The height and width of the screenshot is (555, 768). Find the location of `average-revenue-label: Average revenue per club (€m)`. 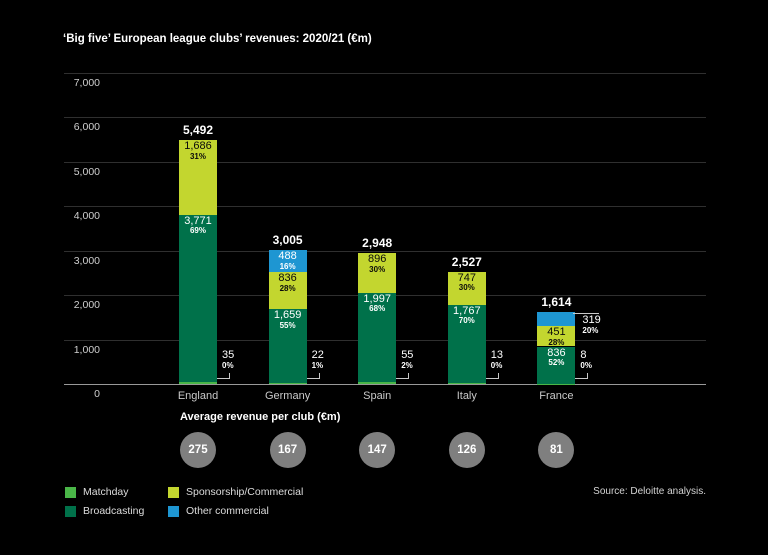

average-revenue-label: Average revenue per club (€m) is located at coordinates (260, 417).